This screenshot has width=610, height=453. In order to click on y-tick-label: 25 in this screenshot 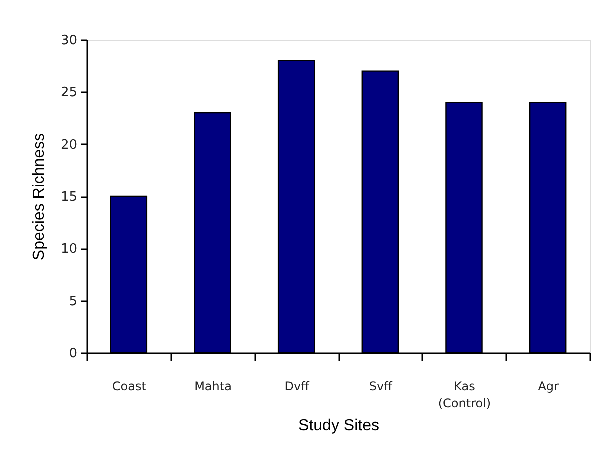, I will do `click(69, 93)`.